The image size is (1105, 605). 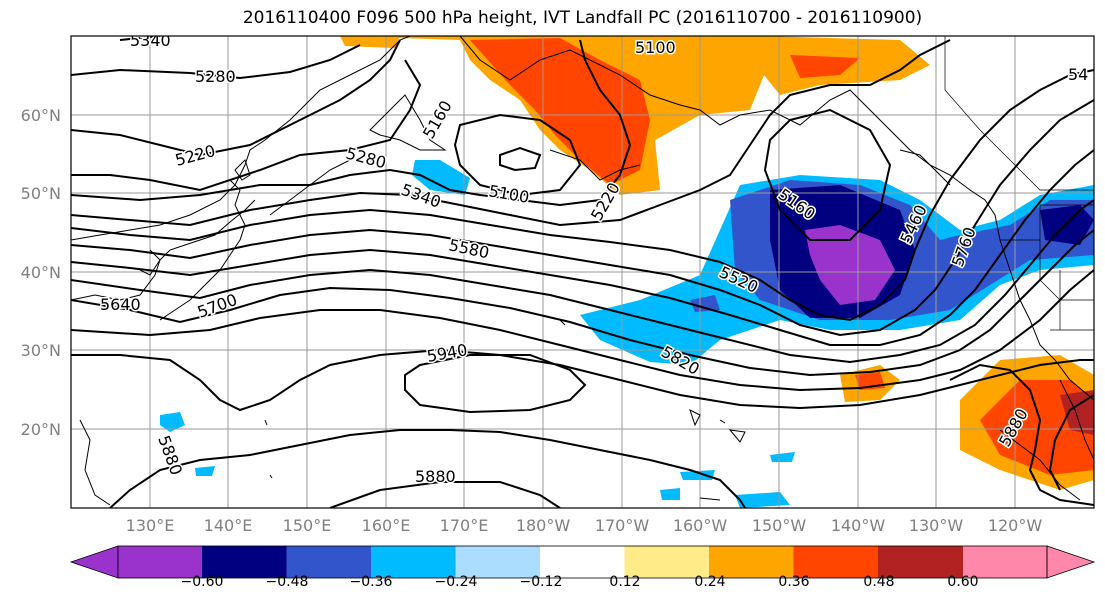 What do you see at coordinates (505, 410) in the screenshot?
I see `islands` at bounding box center [505, 410].